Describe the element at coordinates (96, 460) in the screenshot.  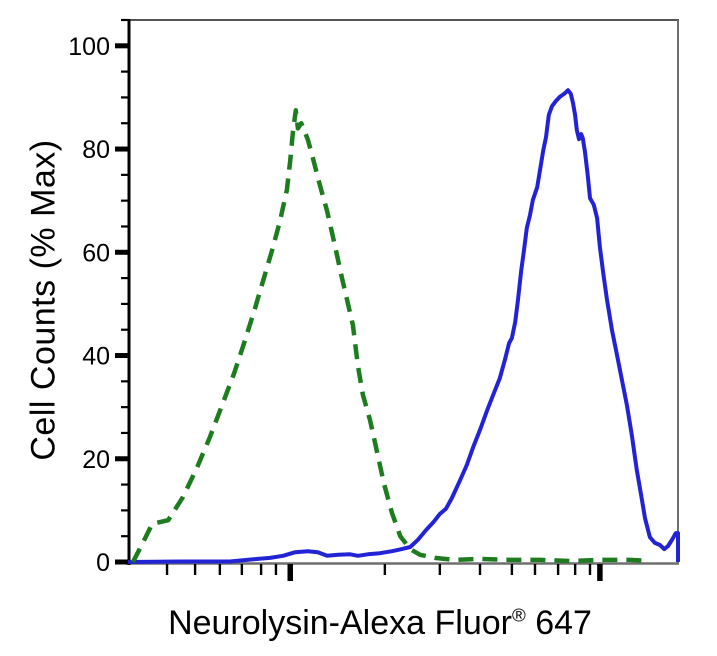
I see `y-tick-label: 20` at that location.